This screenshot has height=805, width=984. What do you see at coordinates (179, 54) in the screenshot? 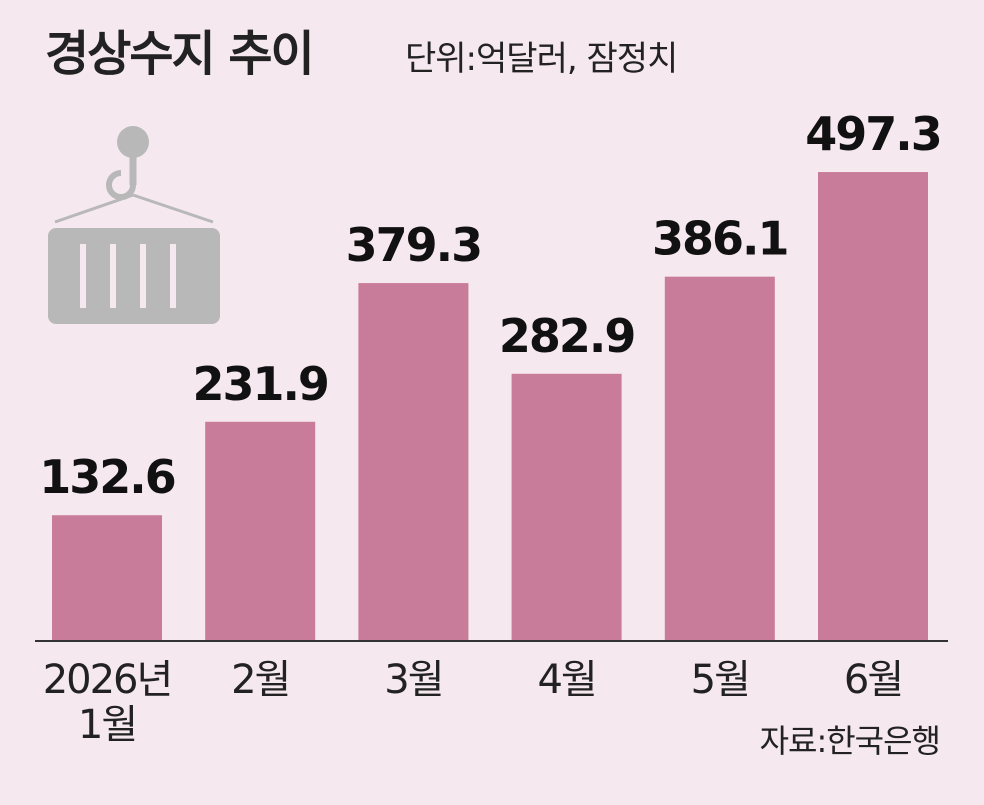
I see `chart-title: 경상수지 추이` at bounding box center [179, 54].